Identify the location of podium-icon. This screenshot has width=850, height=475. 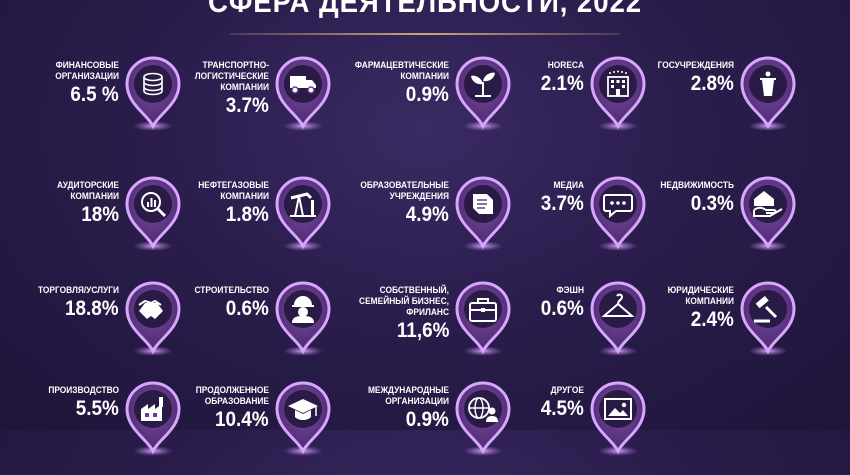
(768, 83).